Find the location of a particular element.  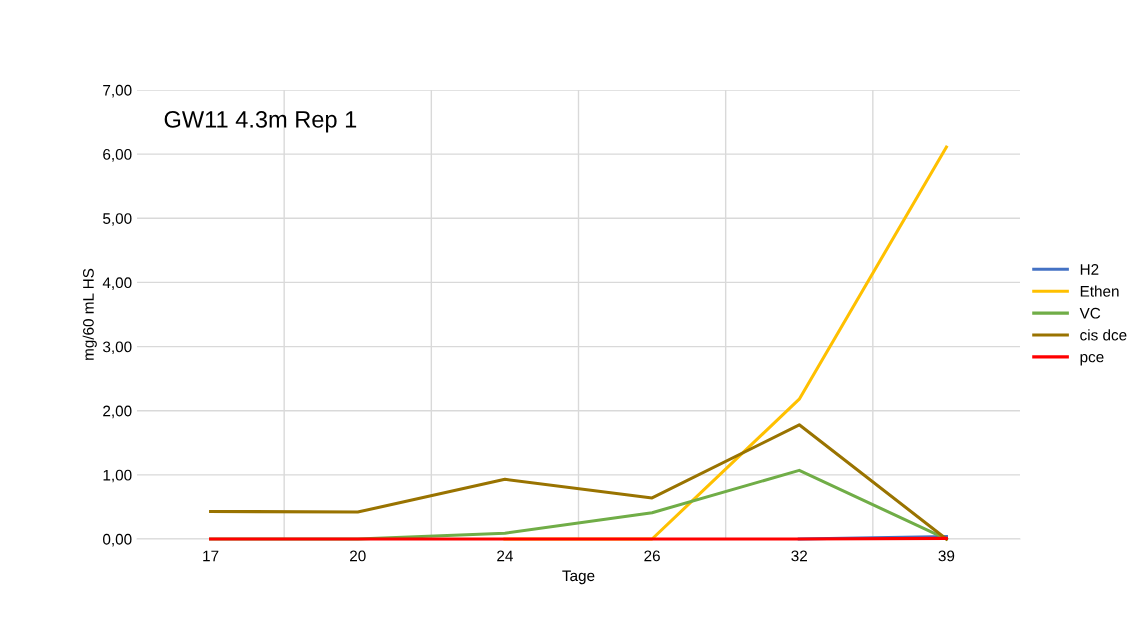

y-axis-title: mg/60 mL HS is located at coordinates (89, 314).